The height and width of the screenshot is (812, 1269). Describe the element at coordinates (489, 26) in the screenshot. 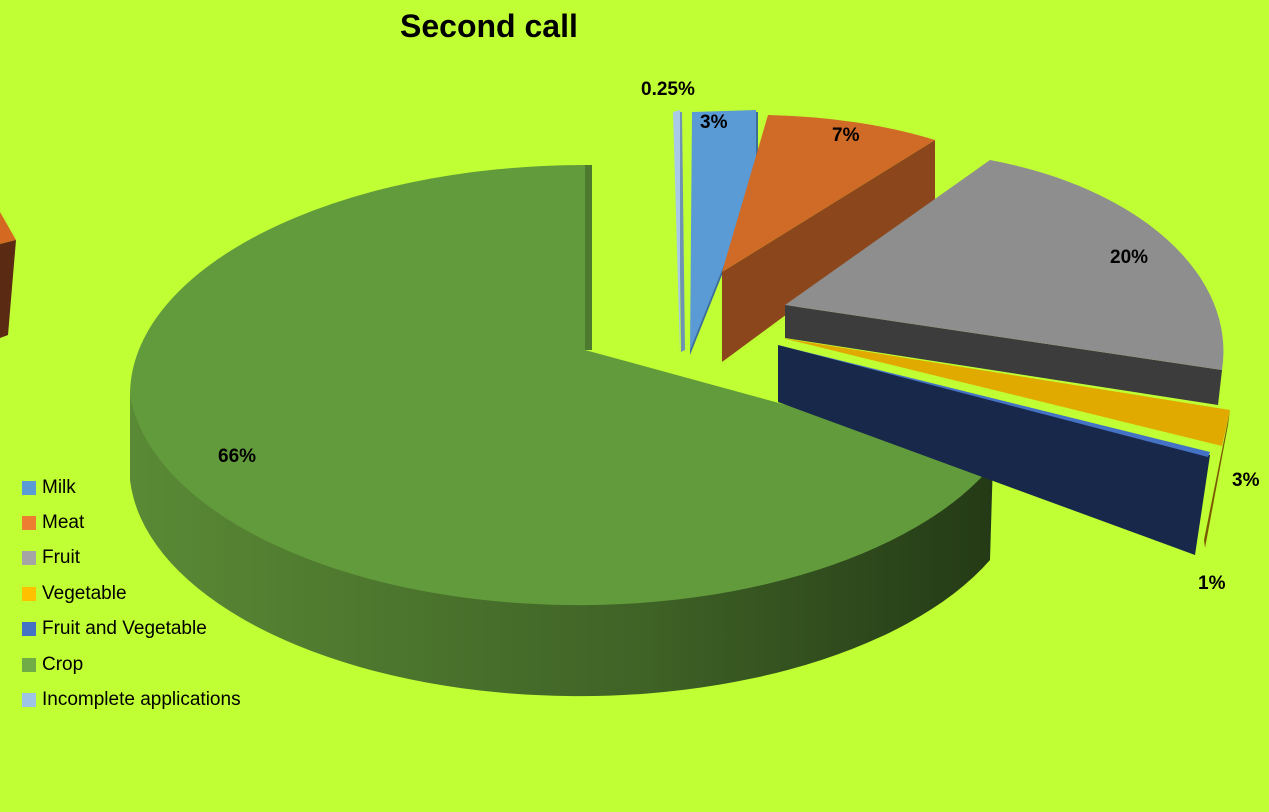

I see `chart-title: Second call` at that location.